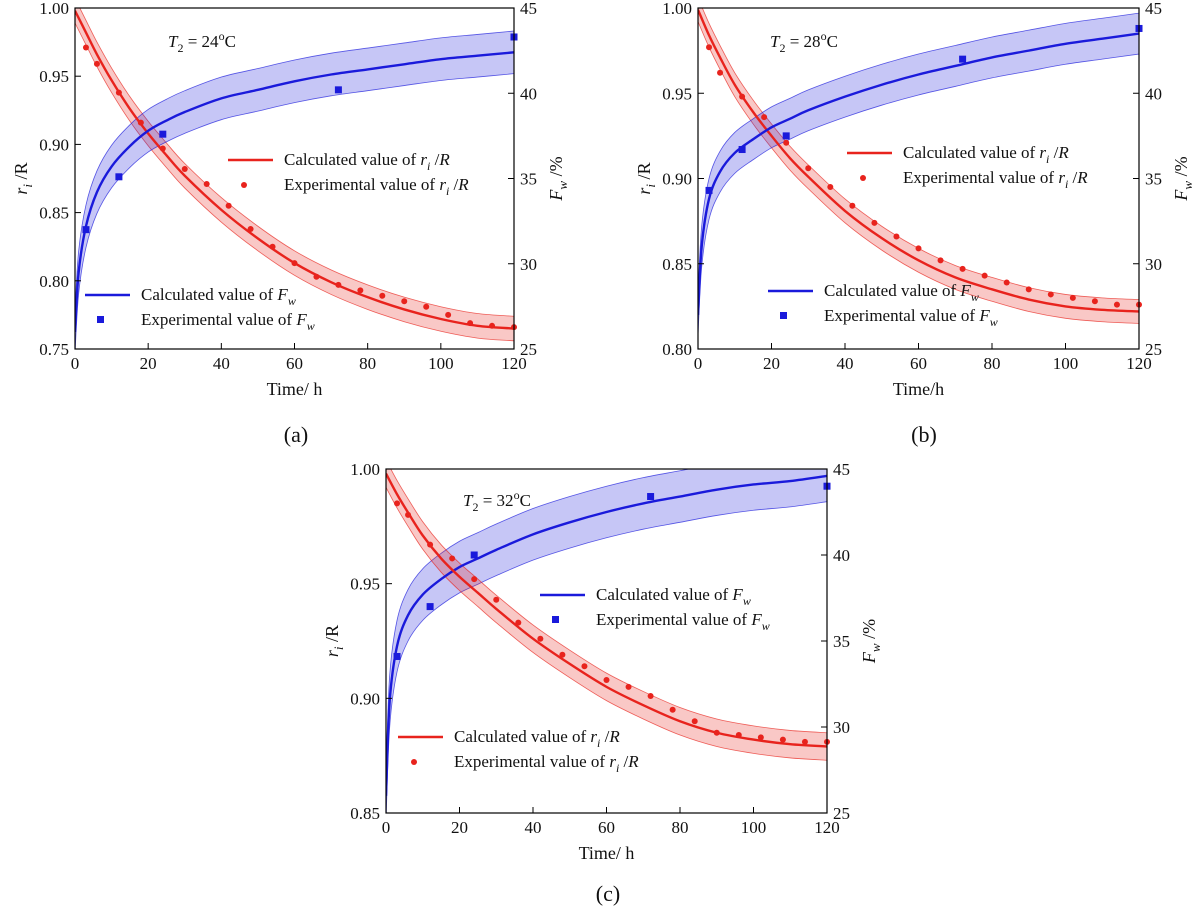 This screenshot has width=1200, height=915. What do you see at coordinates (1153, 264) in the screenshot?
I see `y-right-tick-label: 30` at bounding box center [1153, 264].